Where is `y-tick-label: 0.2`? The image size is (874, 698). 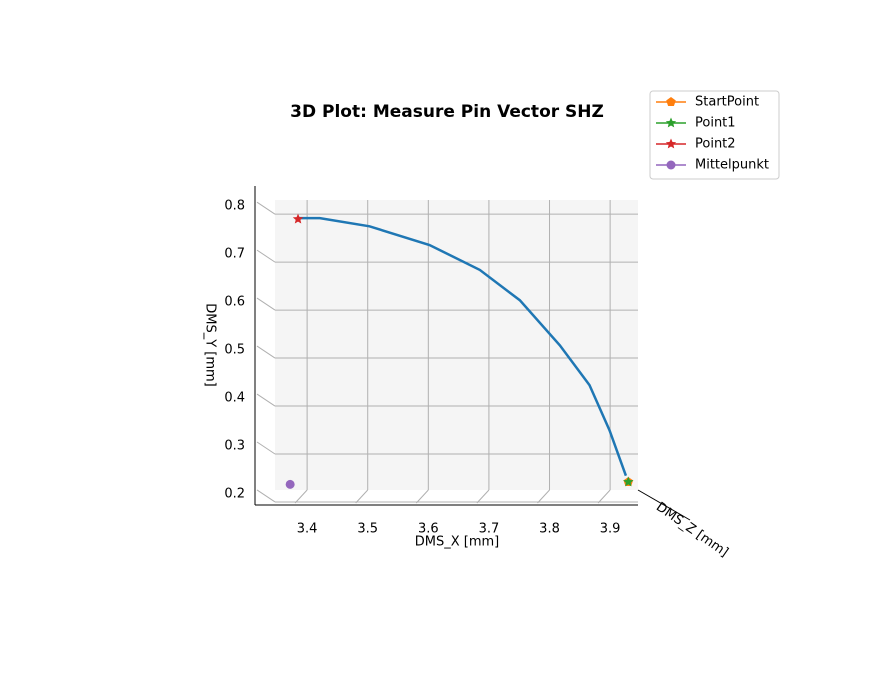 y-tick-label: 0.2 is located at coordinates (234, 493).